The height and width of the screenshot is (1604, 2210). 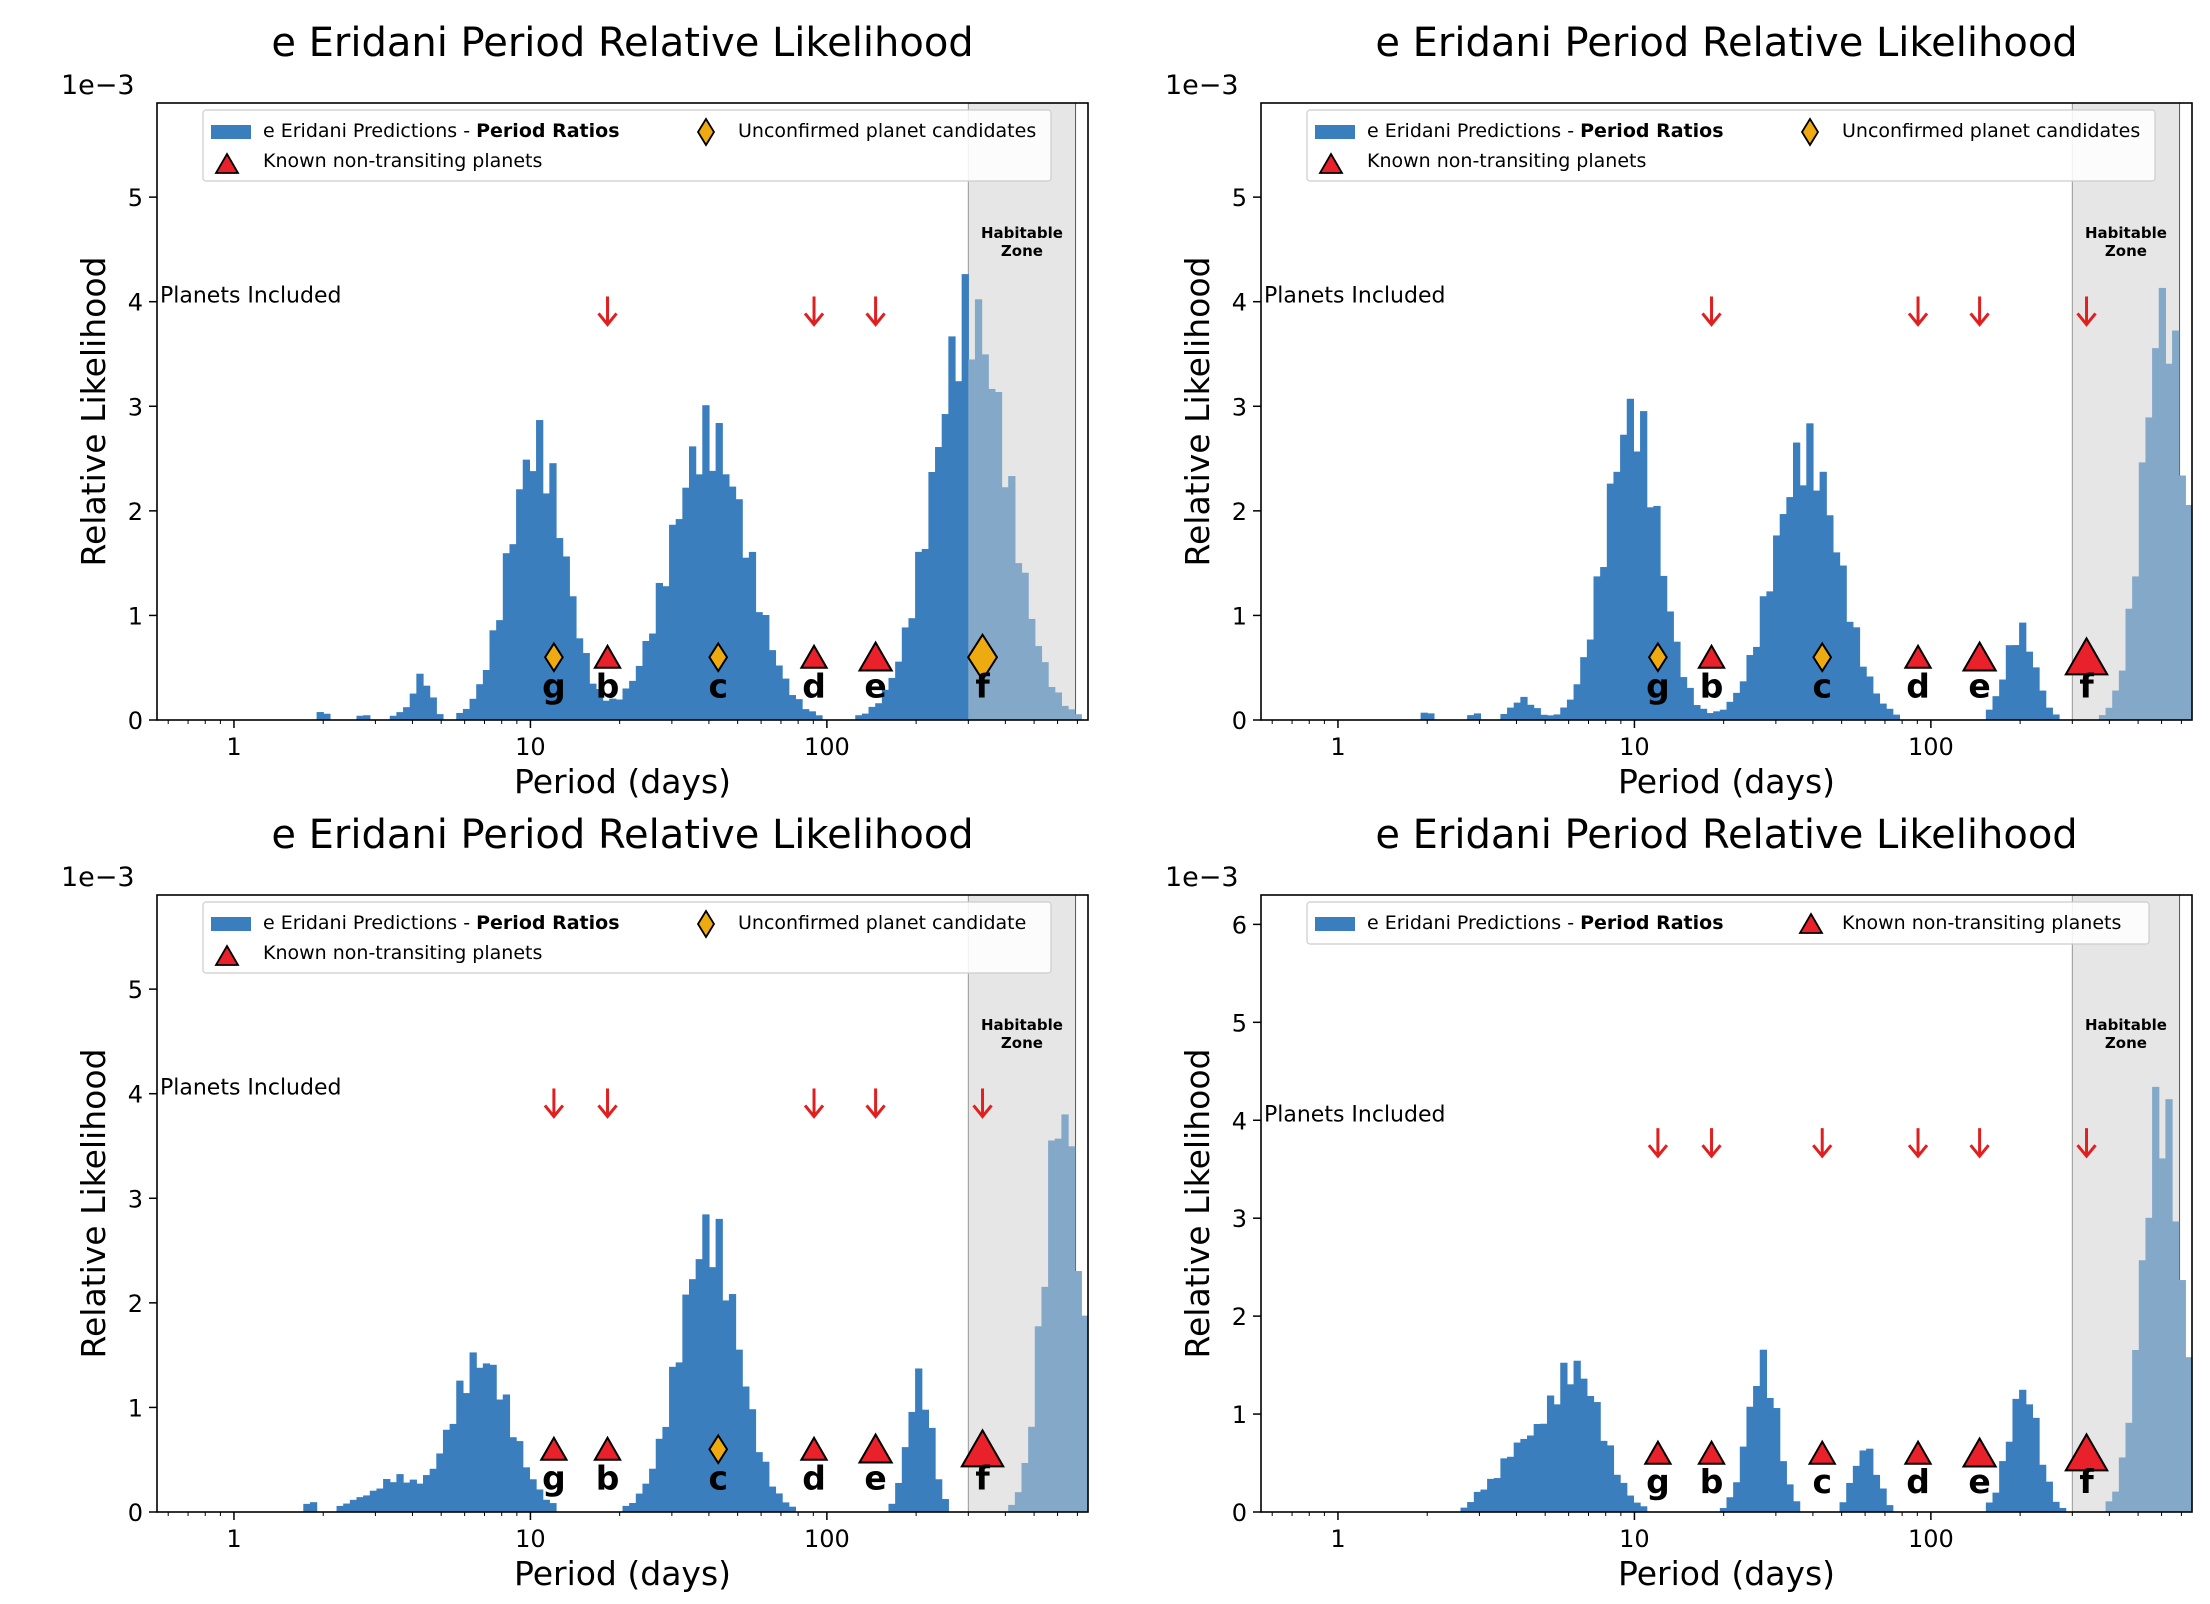 I want to click on y-tick-label: 4, so click(x=1239, y=1121).